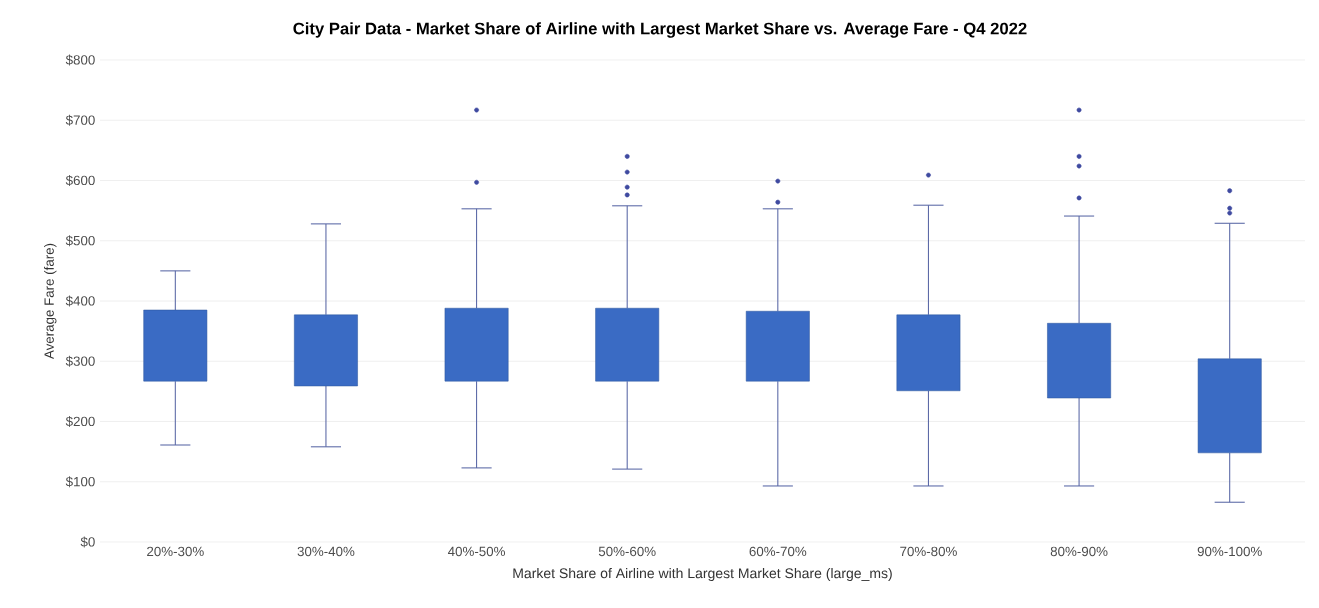 The image size is (1319, 608). I want to click on x-tick-label: 80%-90%, so click(1079, 551).